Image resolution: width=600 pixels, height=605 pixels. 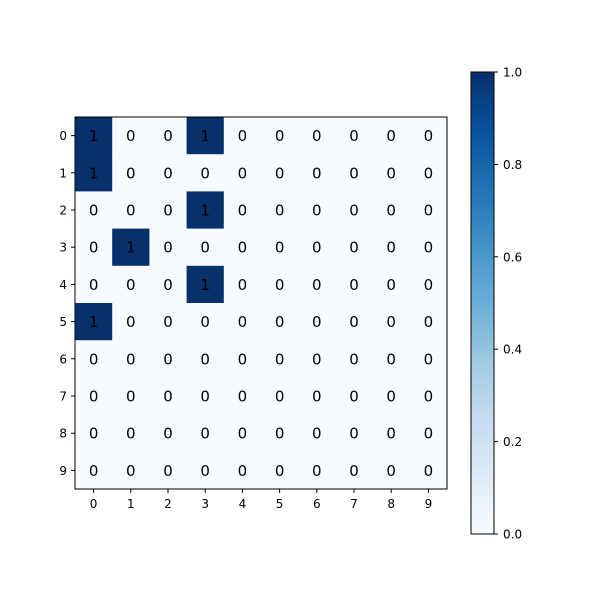 What do you see at coordinates (63, 285) in the screenshot?
I see `y-tick-label: 4` at bounding box center [63, 285].